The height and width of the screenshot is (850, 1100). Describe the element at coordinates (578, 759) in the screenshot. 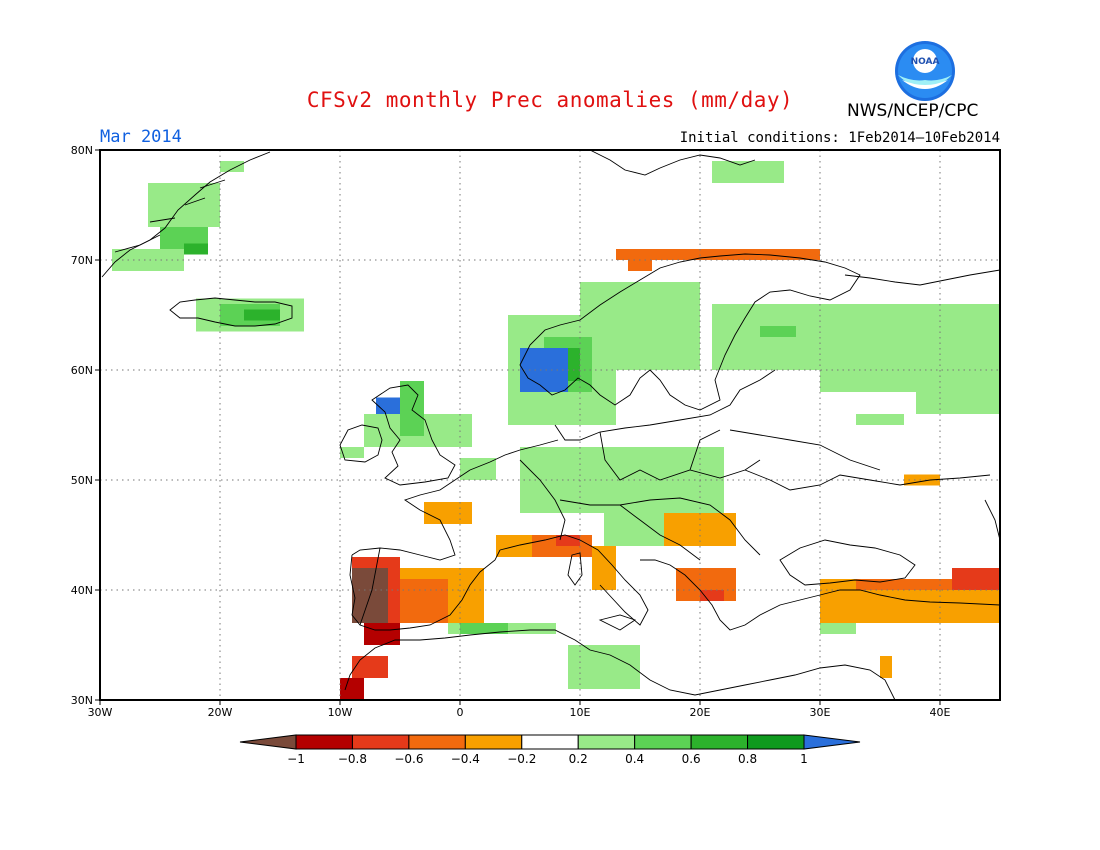

I see `colorbar-tick-label: 0.2` at that location.